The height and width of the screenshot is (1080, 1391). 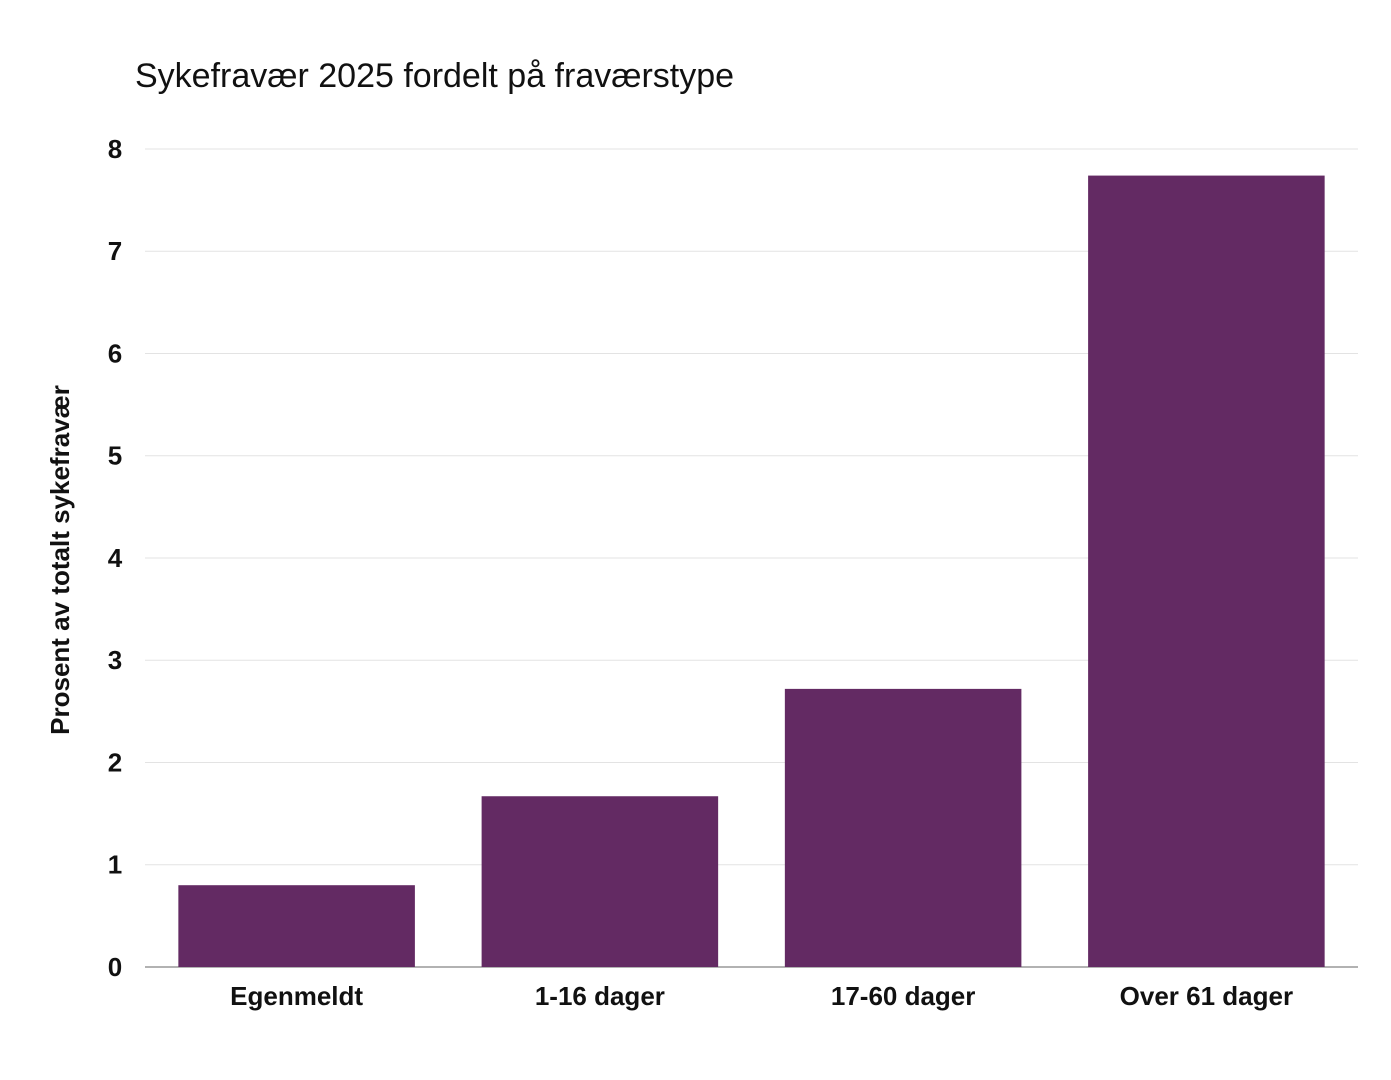 I want to click on x-tick-label: Egenmeldt, so click(x=296, y=996).